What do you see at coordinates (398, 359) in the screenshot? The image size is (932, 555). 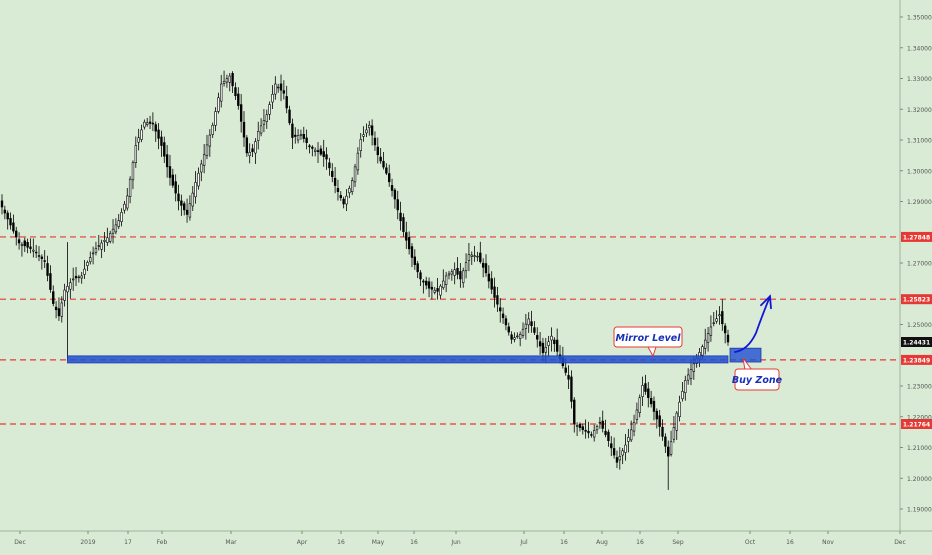 I see `mirror-level-zone` at bounding box center [398, 359].